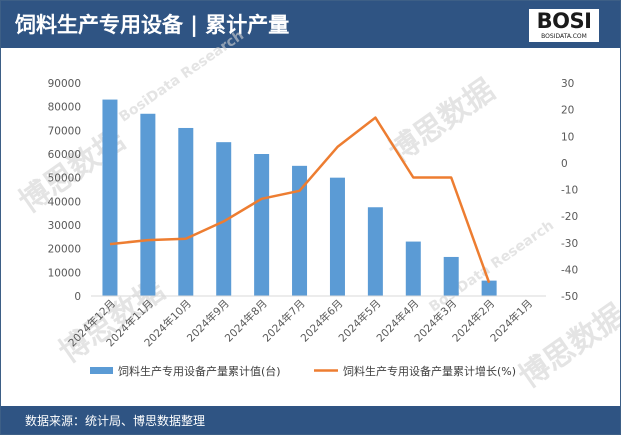 The image size is (621, 435). I want to click on legend: 饲料生产专用设备产量累计值(台) 饲料生产专用设备产量累计增长(%), so click(303, 371).